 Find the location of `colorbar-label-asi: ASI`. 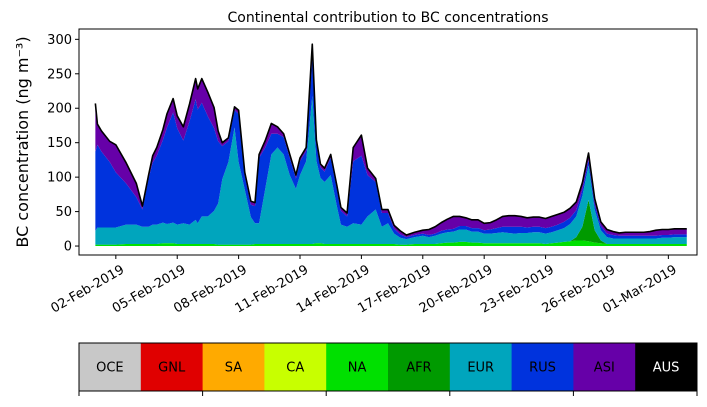

colorbar-label-asi: ASI is located at coordinates (604, 368).